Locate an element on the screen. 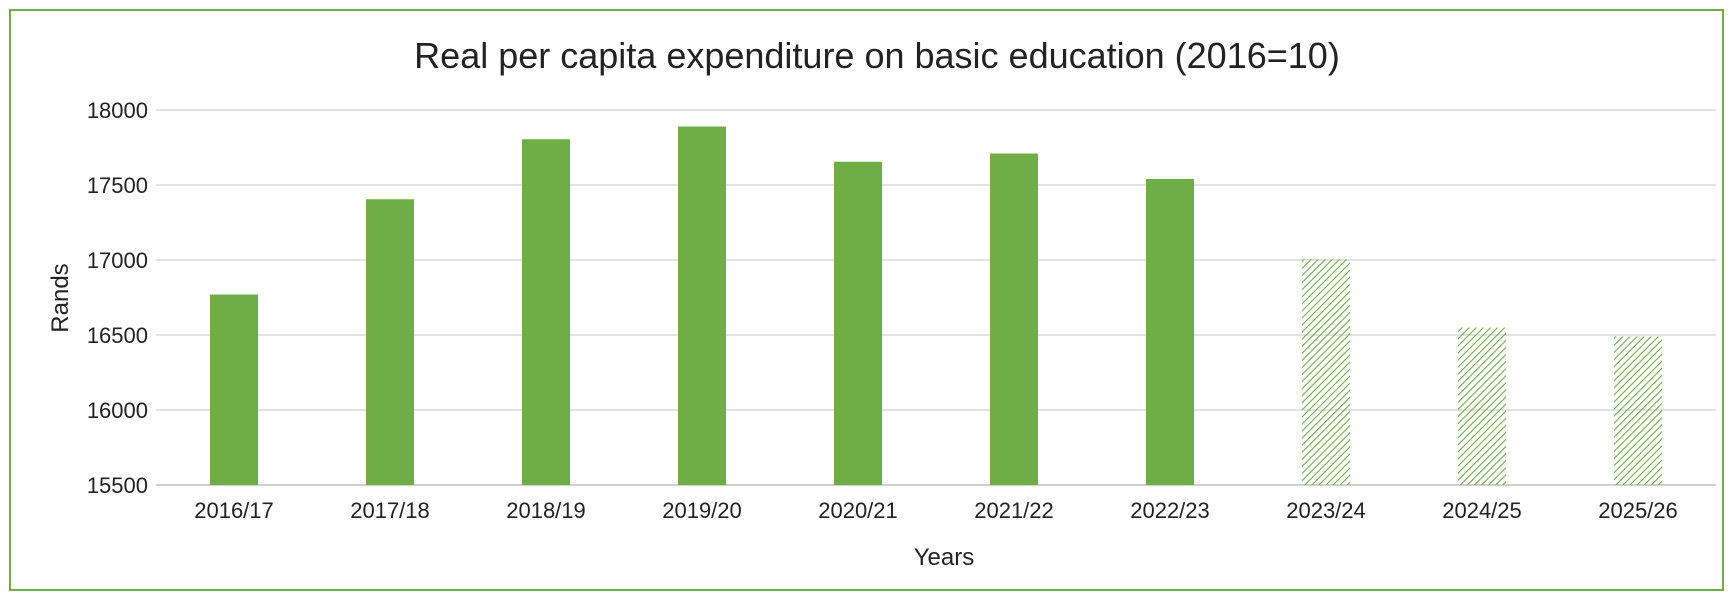 The width and height of the screenshot is (1732, 599). y-axis-label: Rands is located at coordinates (60, 297).